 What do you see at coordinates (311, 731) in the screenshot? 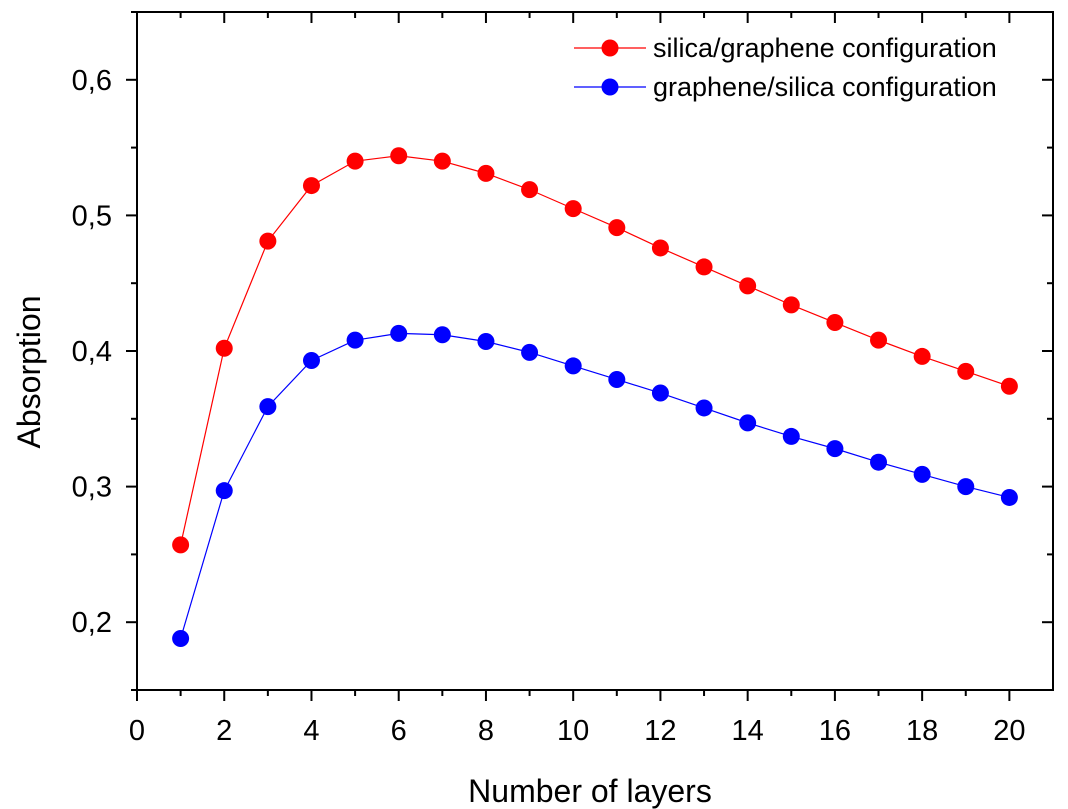
I see `x-tick-label: 4` at bounding box center [311, 731].